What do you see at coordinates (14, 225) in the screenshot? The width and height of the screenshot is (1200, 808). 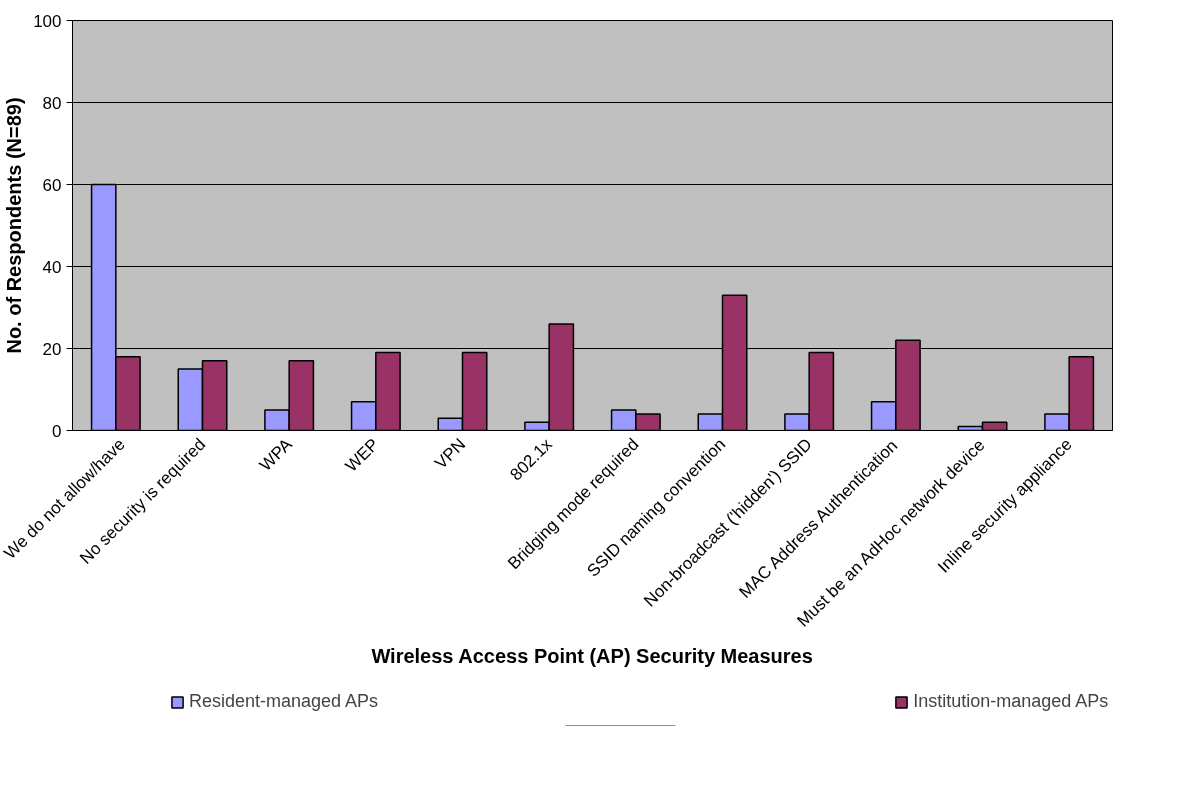 I see `y-axis-title: No. of Respondents (N=89)` at bounding box center [14, 225].